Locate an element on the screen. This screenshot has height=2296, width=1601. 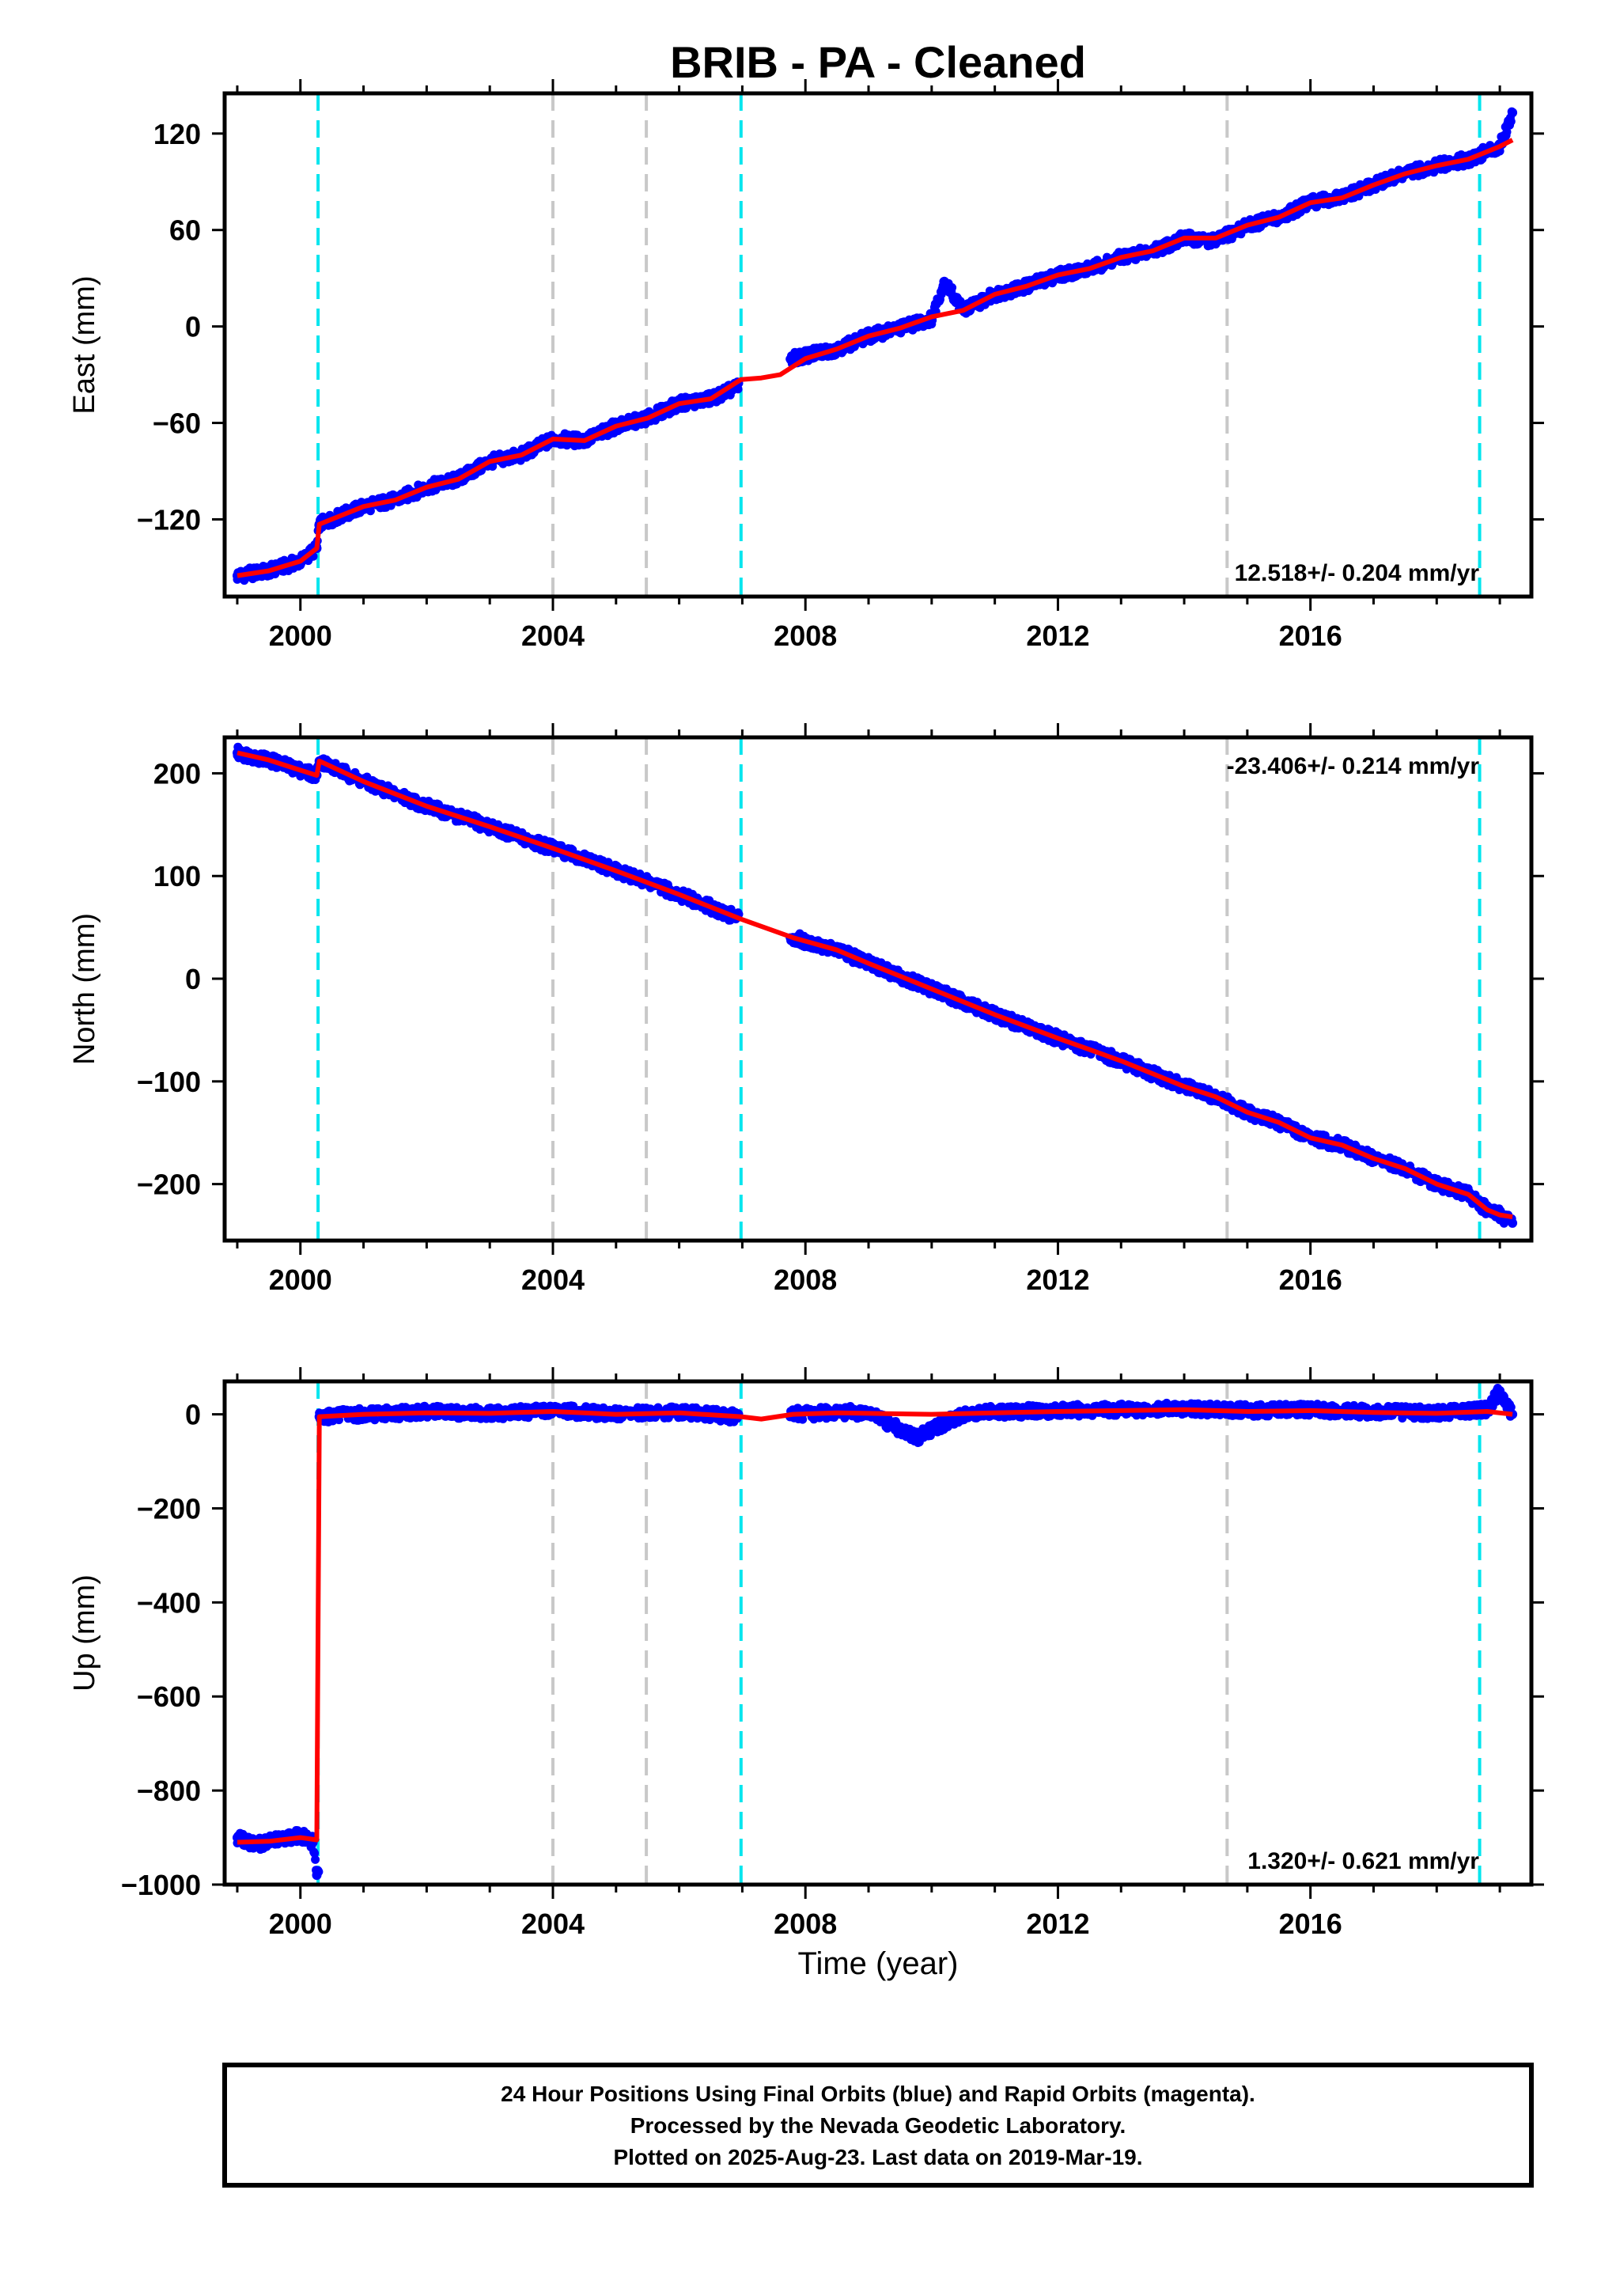
y-tick-label: −60 is located at coordinates (177, 424).